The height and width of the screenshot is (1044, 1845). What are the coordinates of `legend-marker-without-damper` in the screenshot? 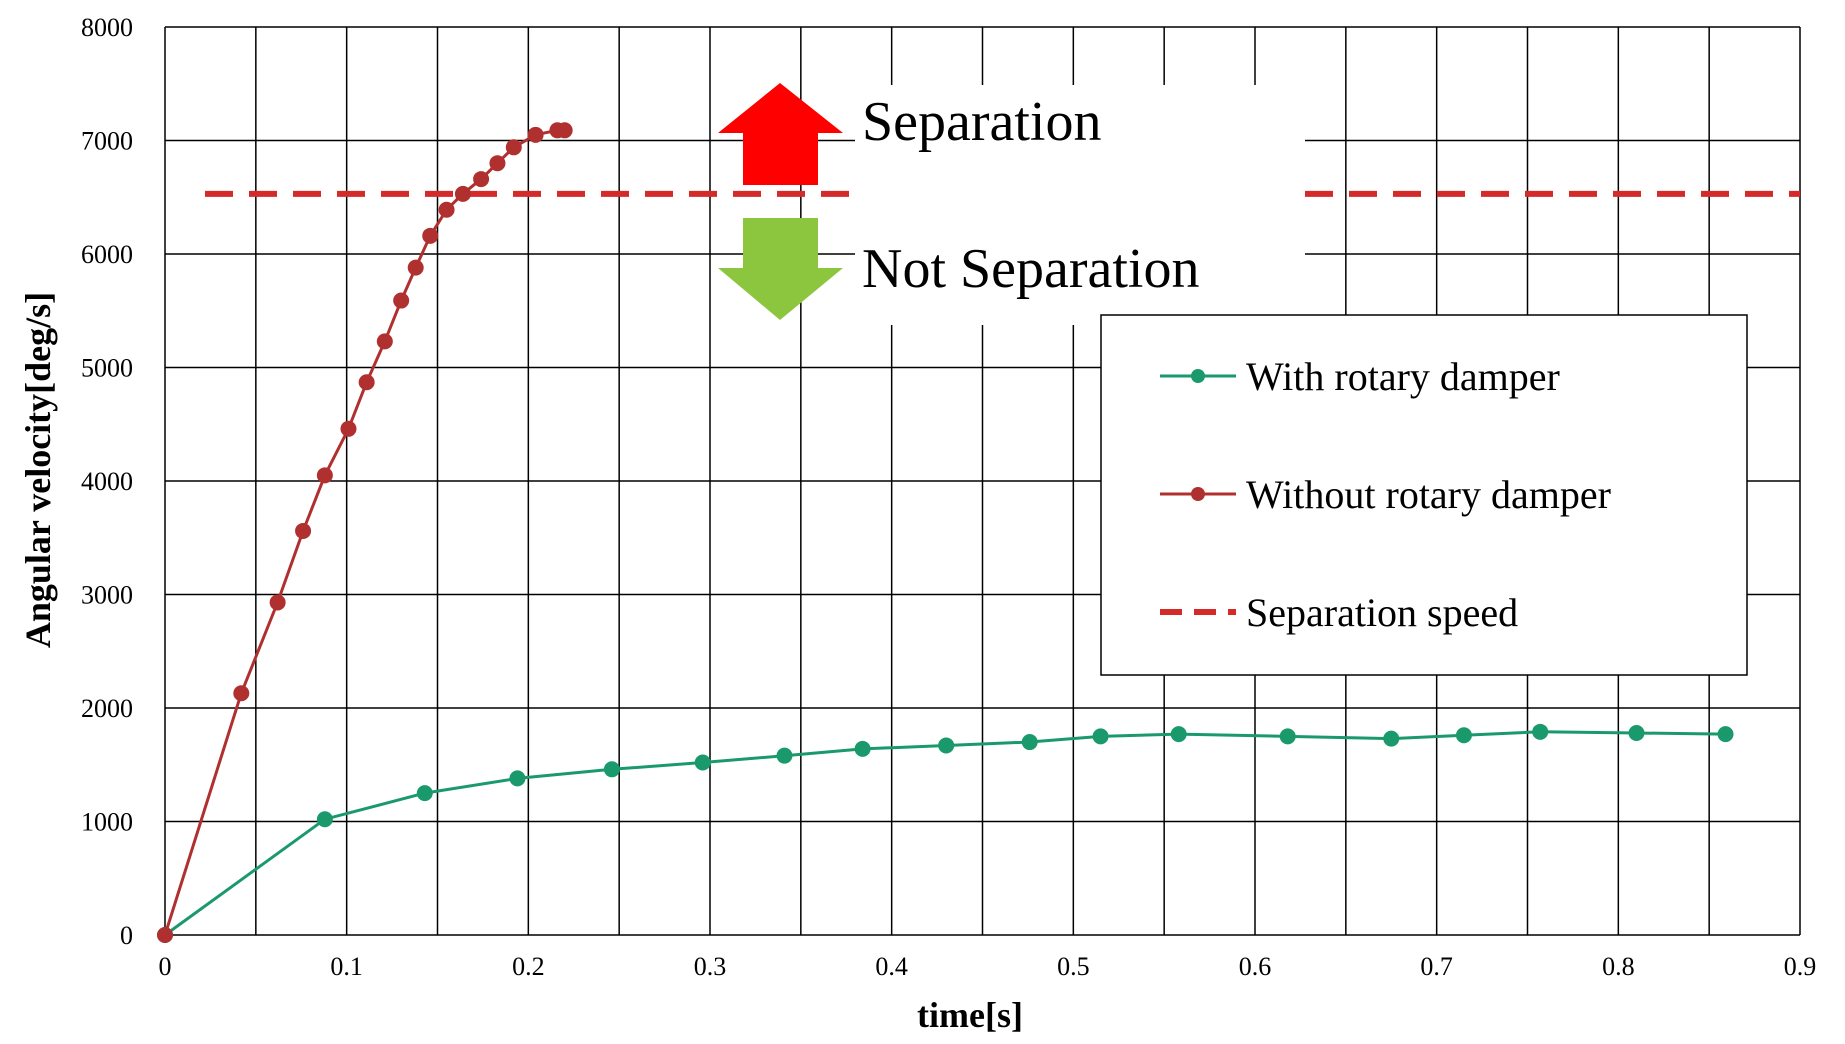 It's located at (1198, 494).